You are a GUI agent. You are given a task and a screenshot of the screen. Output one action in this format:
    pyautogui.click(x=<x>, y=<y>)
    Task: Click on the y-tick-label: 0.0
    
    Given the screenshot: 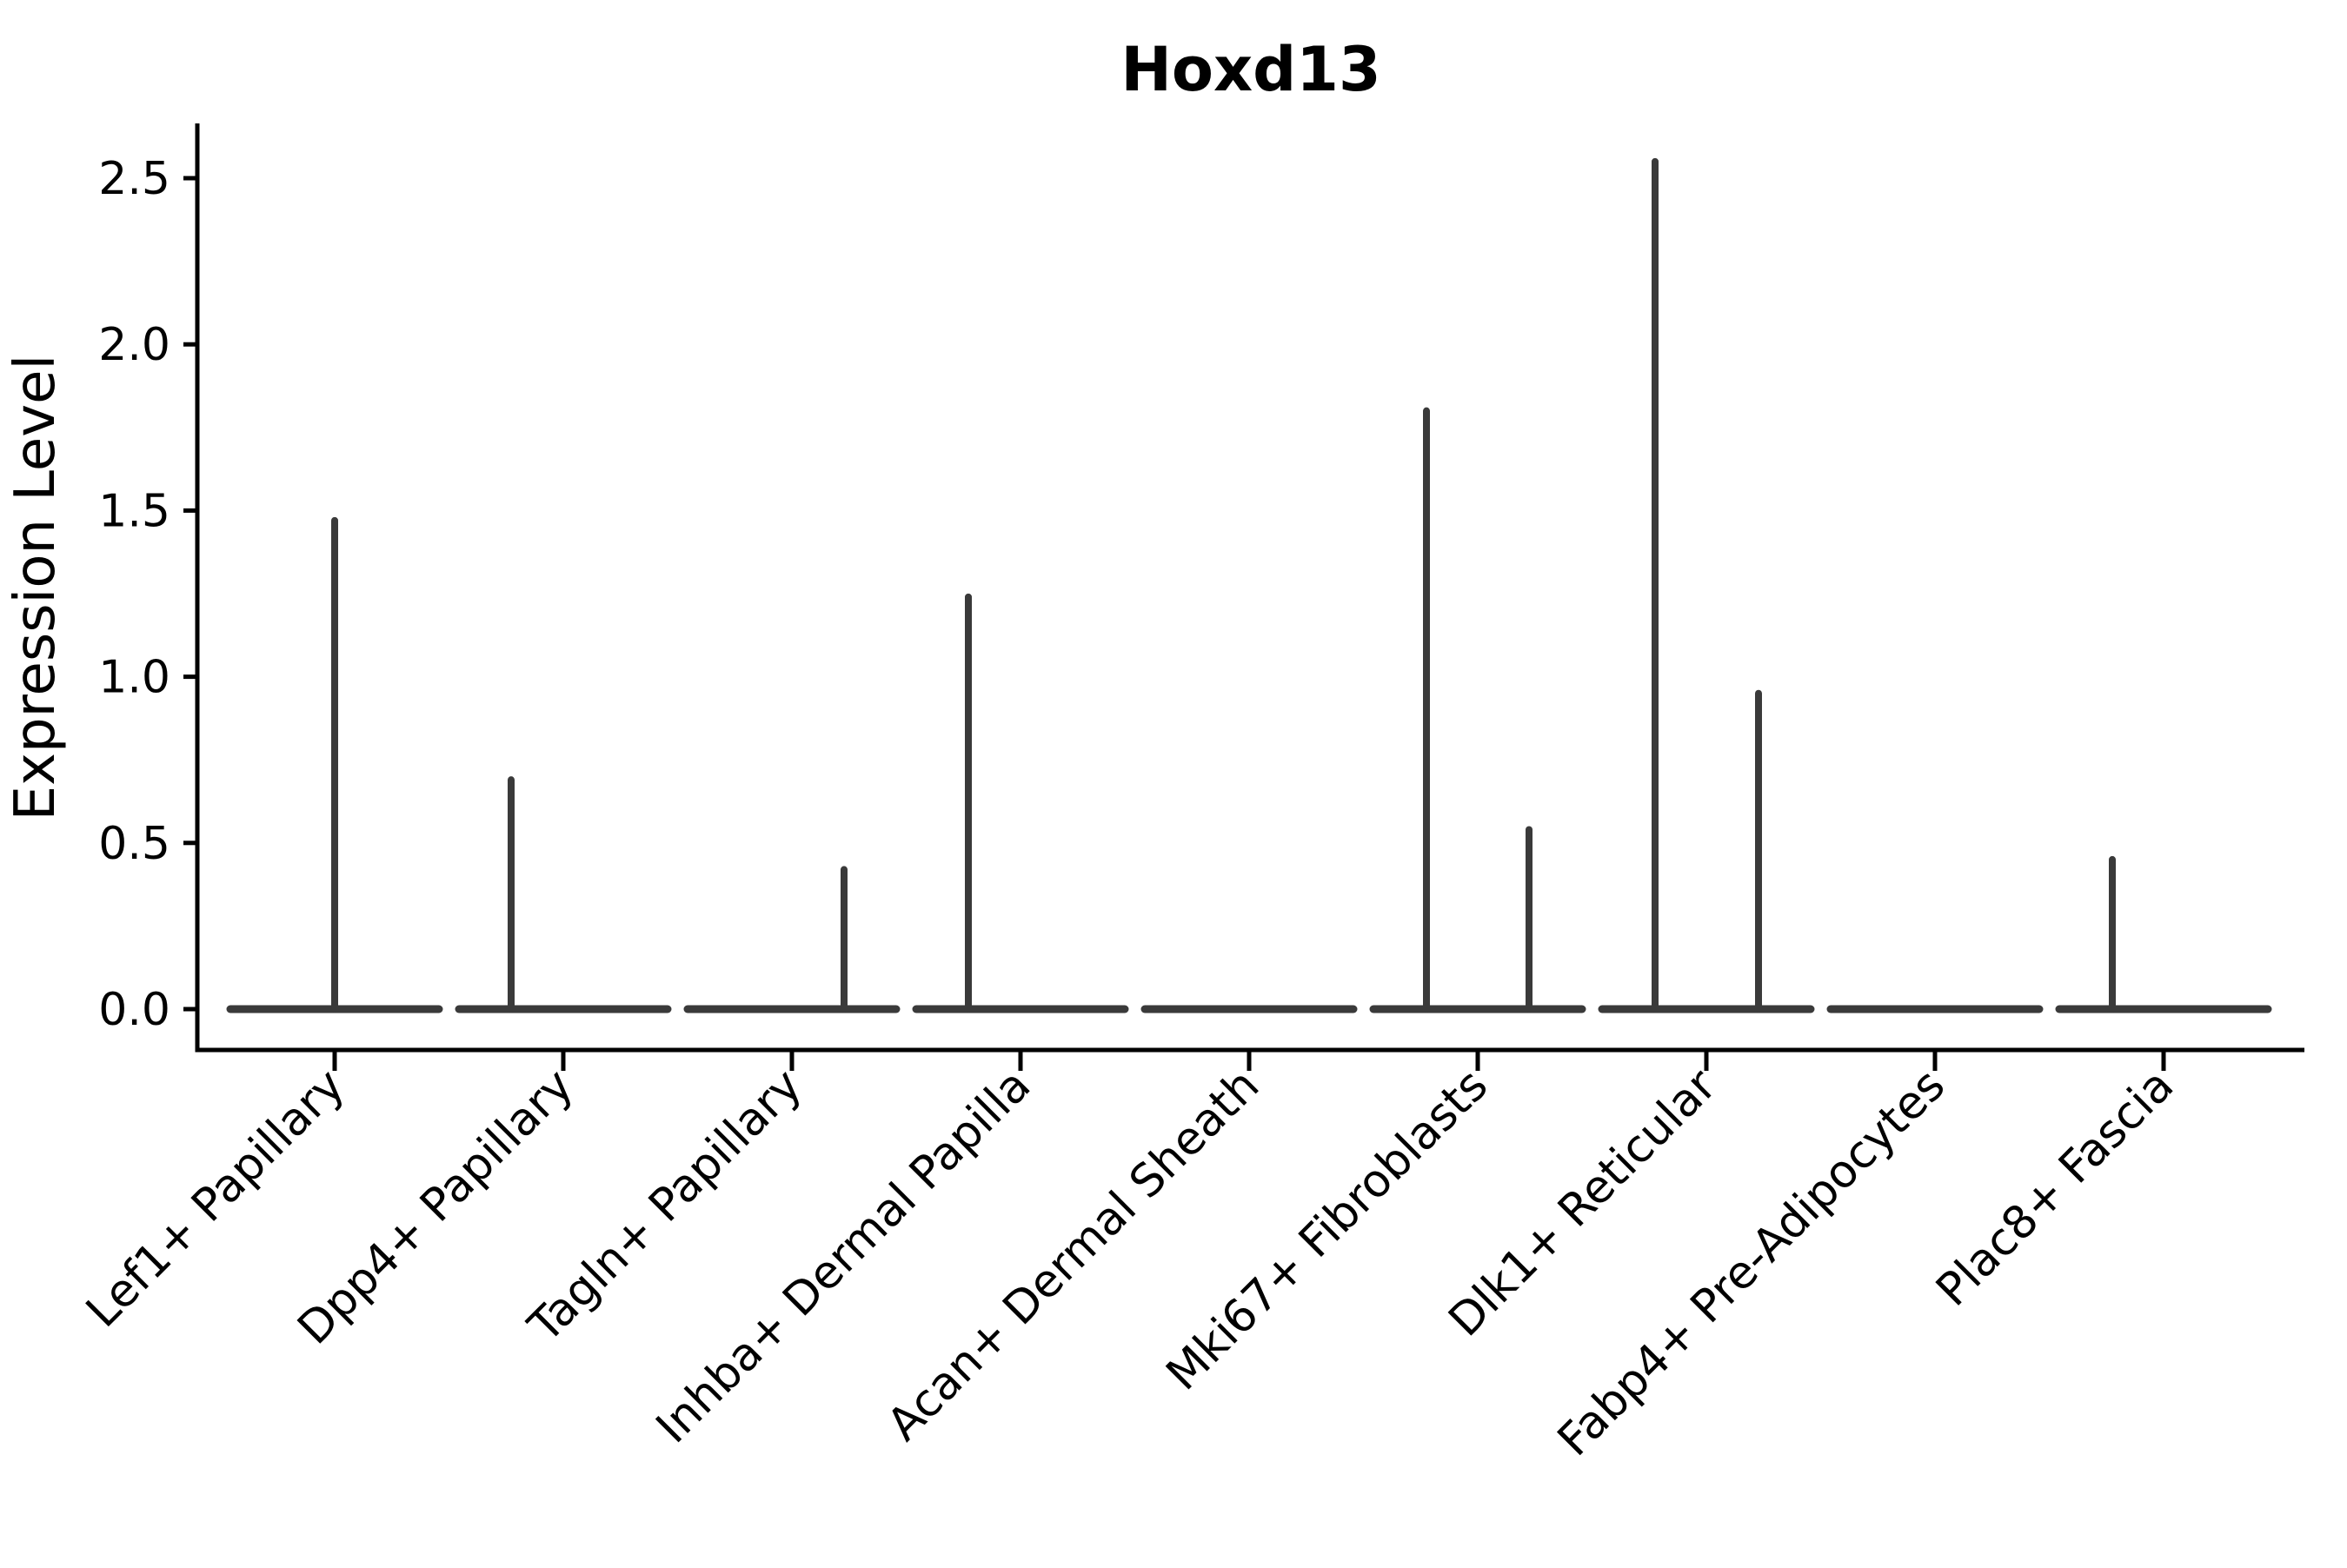 What is the action you would take?
    pyautogui.click(x=134, y=1010)
    